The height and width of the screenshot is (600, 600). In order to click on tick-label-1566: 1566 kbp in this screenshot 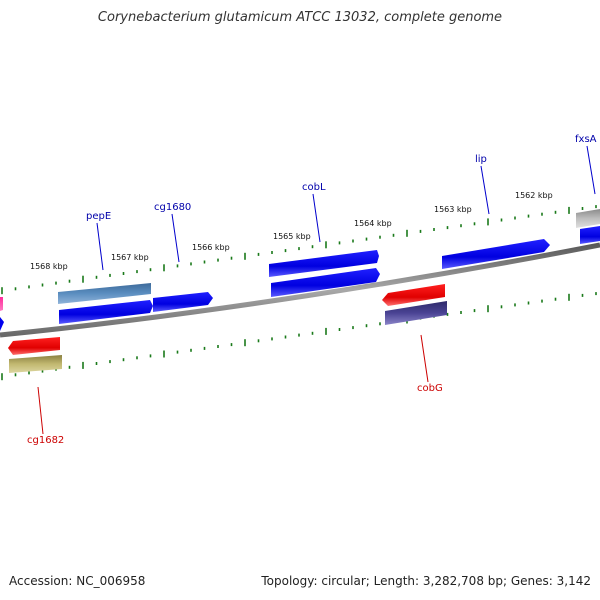, I will do `click(211, 247)`.